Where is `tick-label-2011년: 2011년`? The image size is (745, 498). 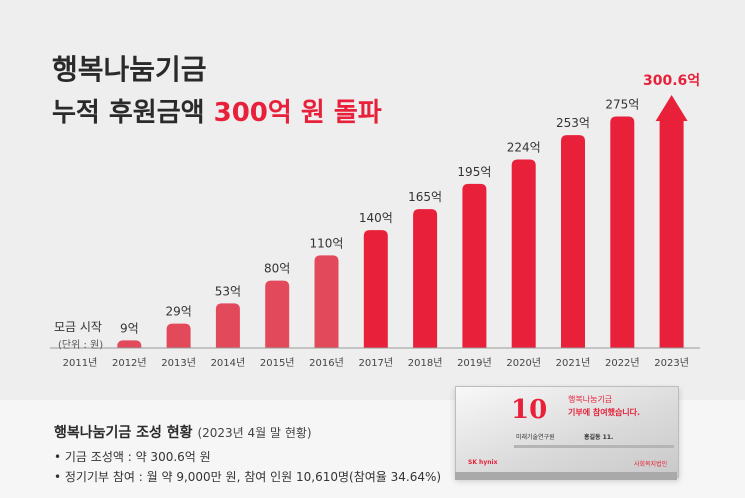 tick-label-2011년: 2011년 is located at coordinates (80, 363).